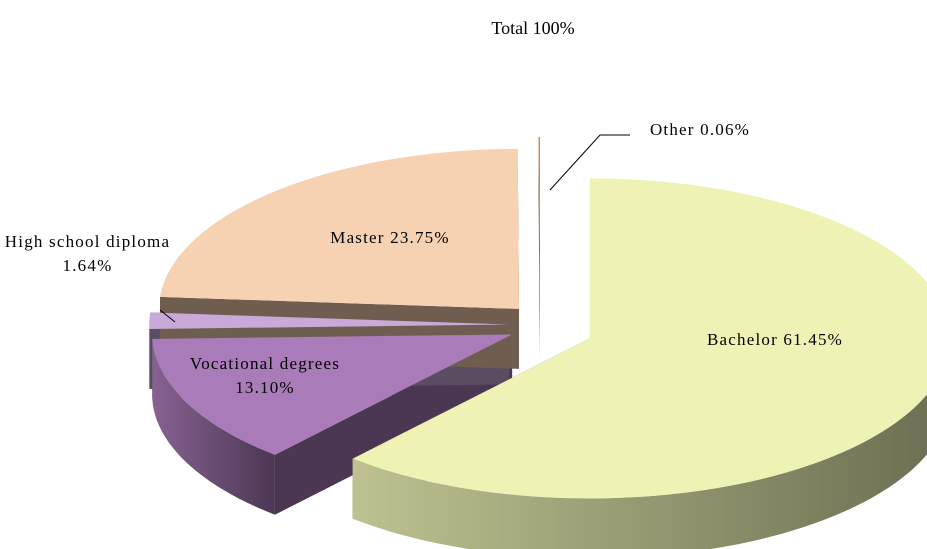  What do you see at coordinates (213, 426) in the screenshot?
I see `slice-wall` at bounding box center [213, 426].